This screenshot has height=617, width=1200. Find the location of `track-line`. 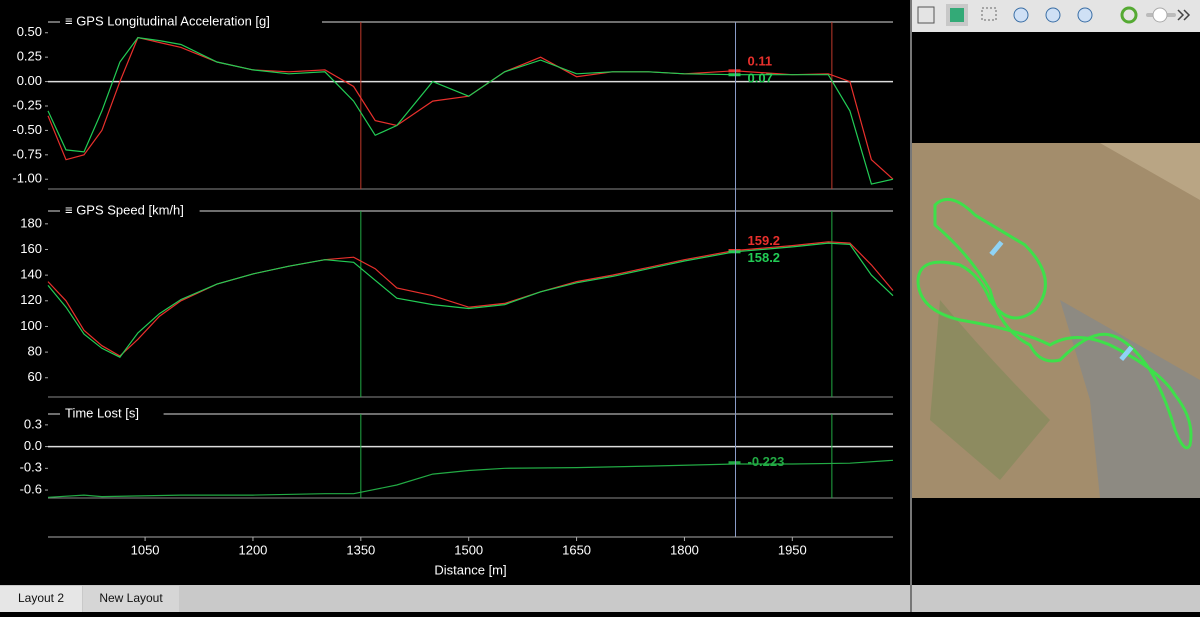

track-line is located at coordinates (1054, 323).